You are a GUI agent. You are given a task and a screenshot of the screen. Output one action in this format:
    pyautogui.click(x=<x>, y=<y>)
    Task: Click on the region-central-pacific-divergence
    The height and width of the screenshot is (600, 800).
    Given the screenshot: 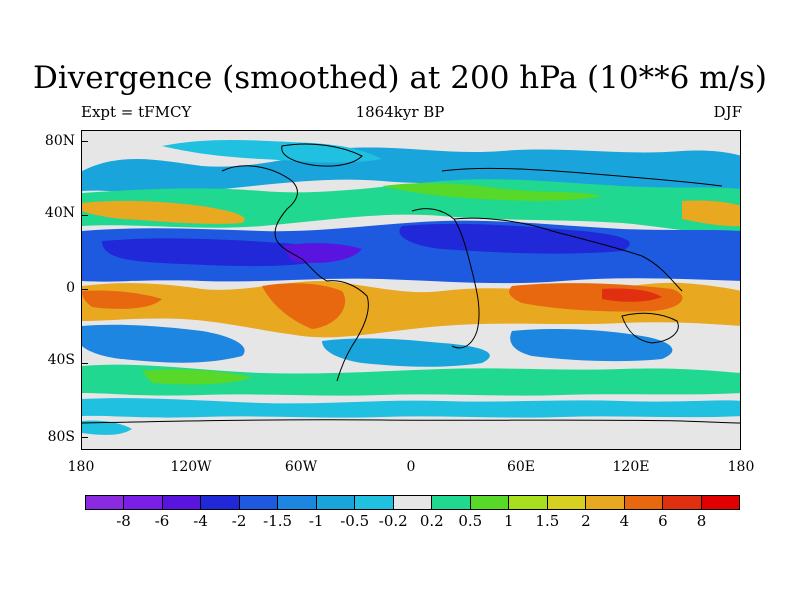 What is the action you would take?
    pyautogui.click(x=122, y=299)
    